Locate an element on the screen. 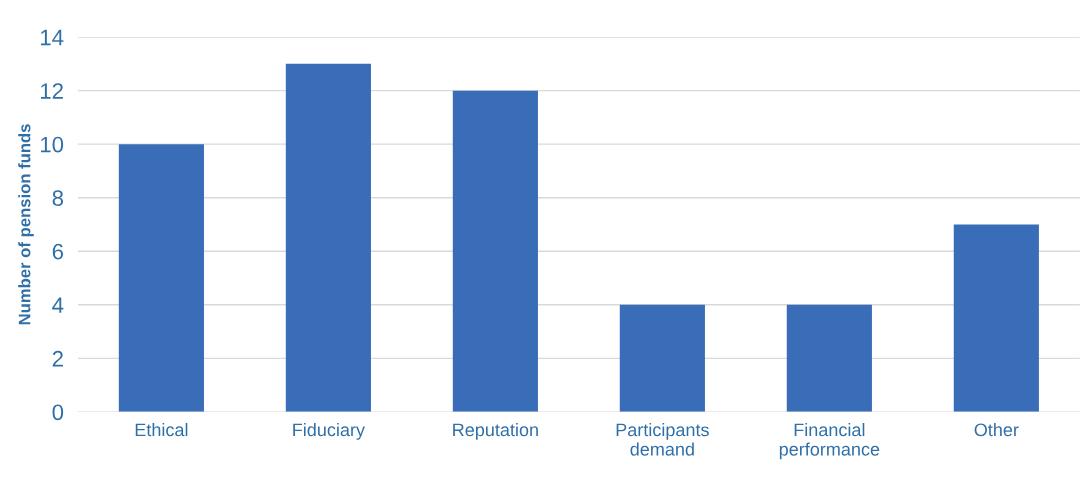  x-tick-label: Reputation is located at coordinates (495, 431).